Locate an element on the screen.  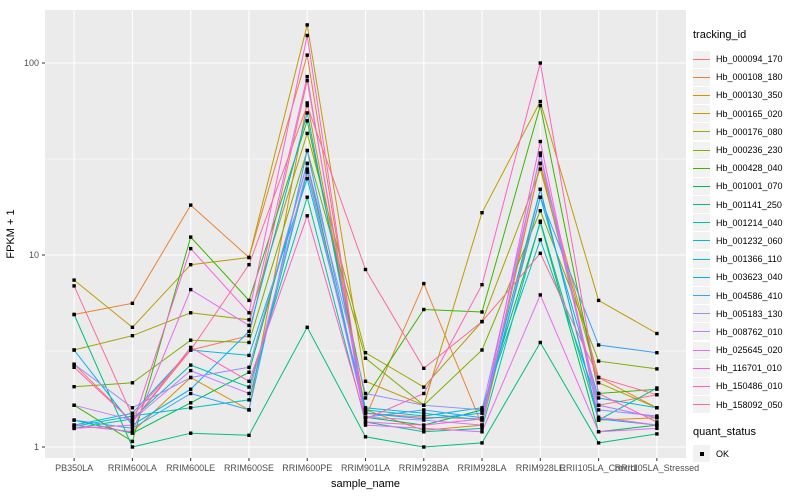
legend-item-label: Hb_001366_110 is located at coordinates (749, 259).